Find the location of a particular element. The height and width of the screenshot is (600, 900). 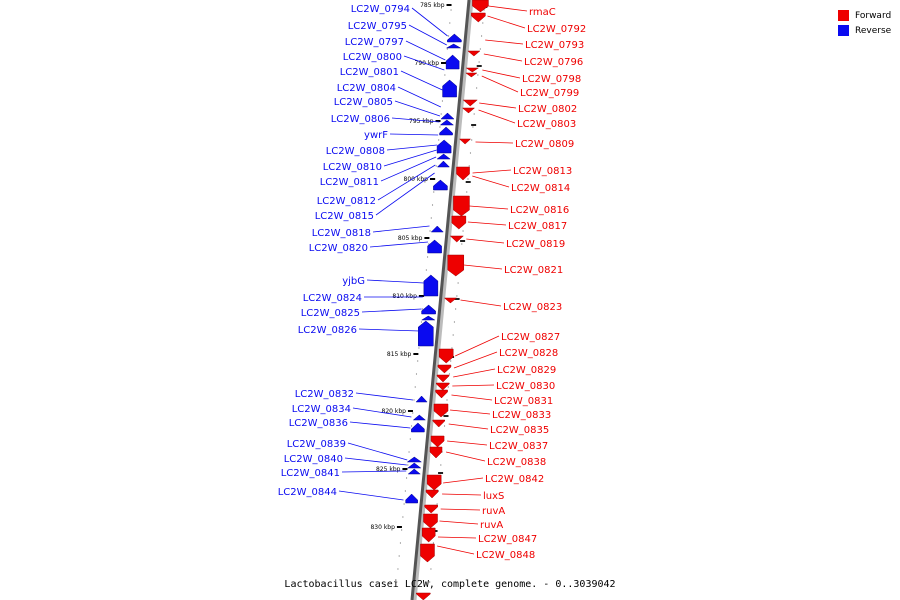

reverse-gene-label: LC2W_0818 is located at coordinates (341, 233).